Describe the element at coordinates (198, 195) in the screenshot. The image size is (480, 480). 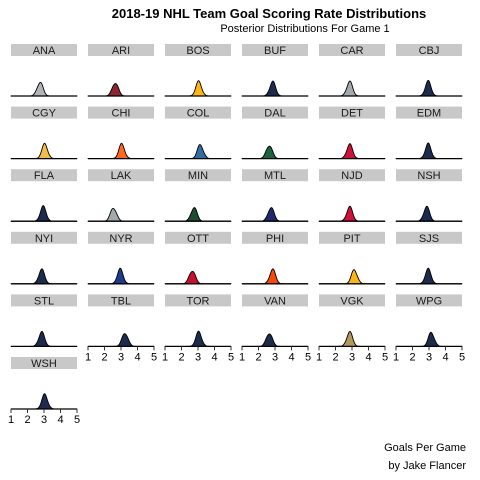
I see `panel-min: MIN` at that location.